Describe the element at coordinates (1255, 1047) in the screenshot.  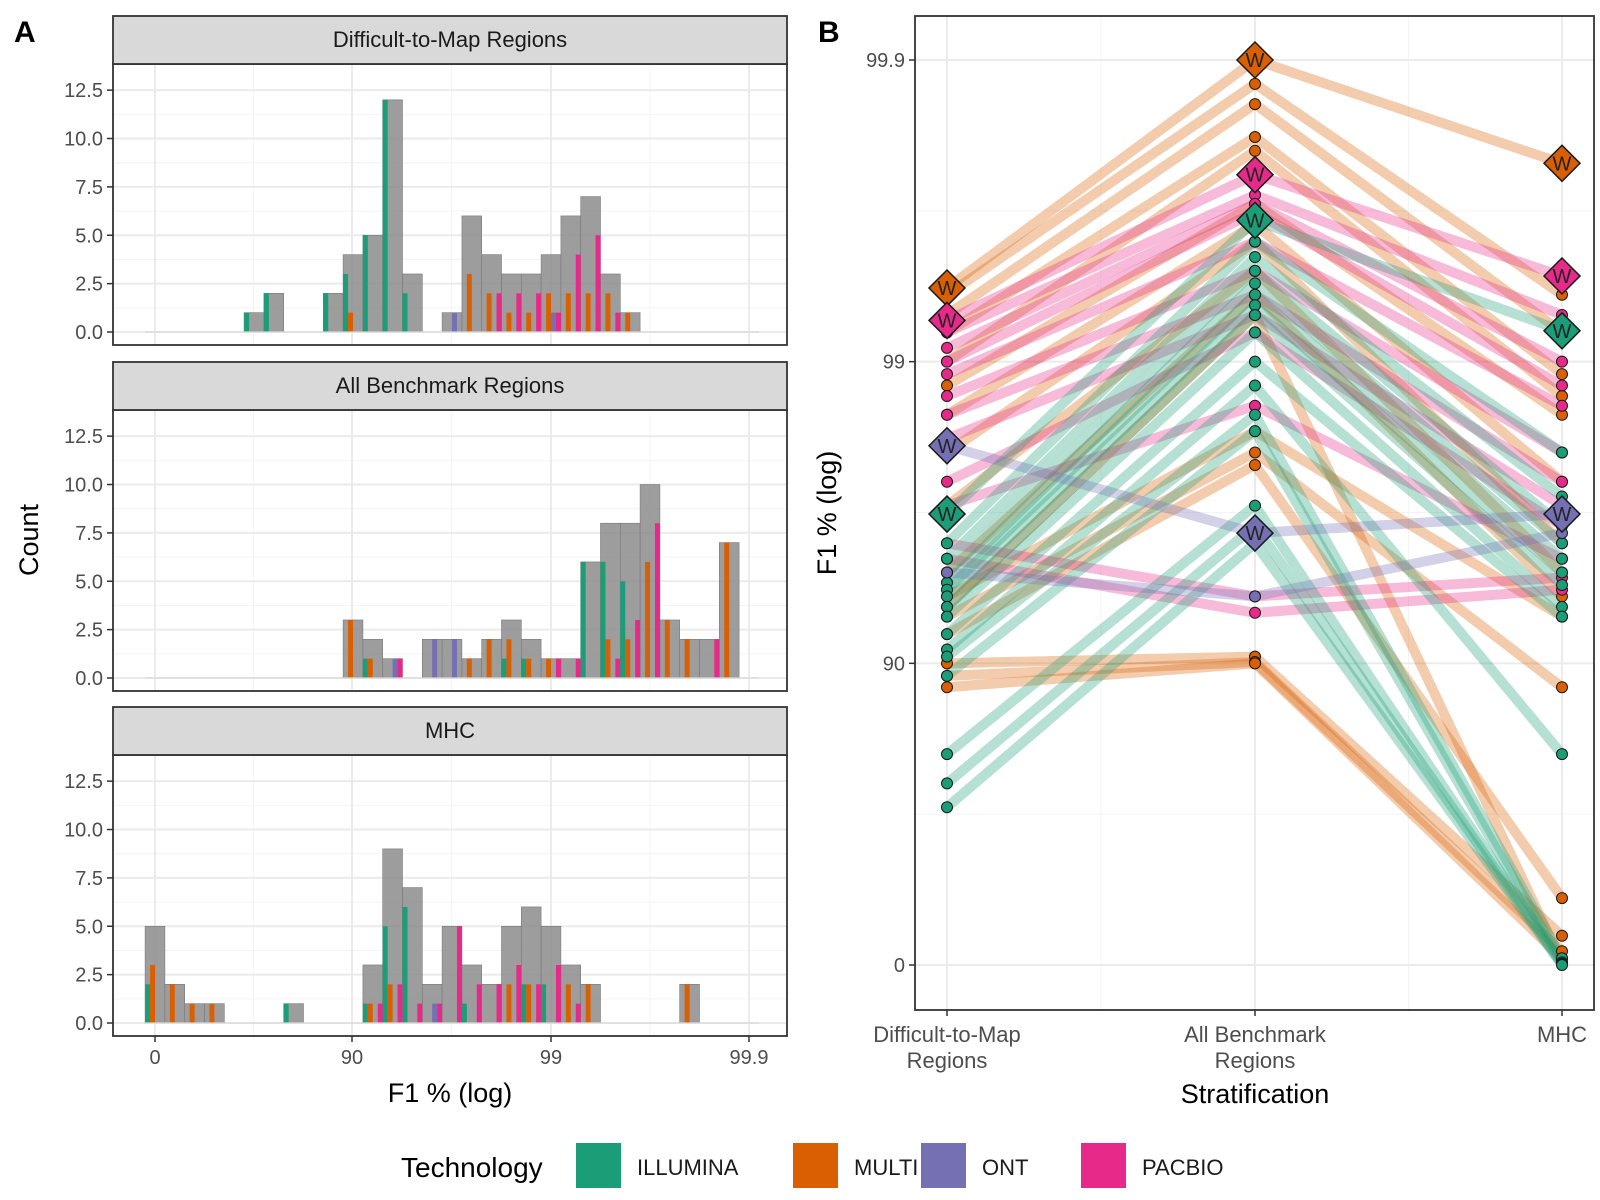
I see `x-tick-label: All Benchmark Regions` at that location.